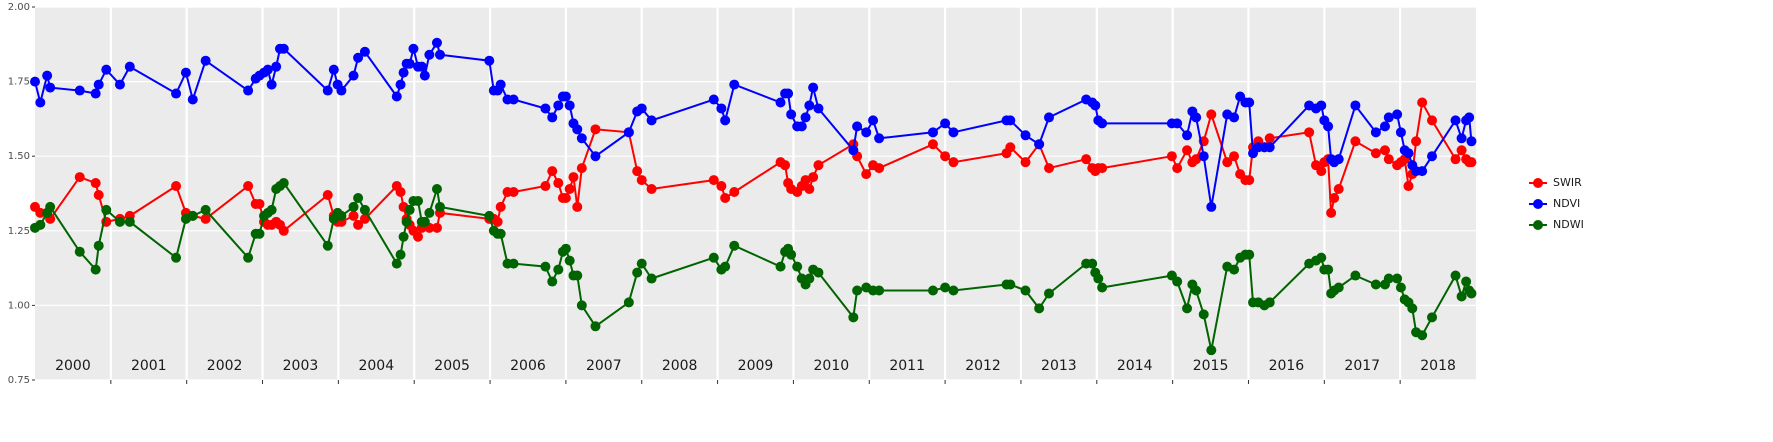 Image resolution: width=1773 pixels, height=442 pixels. What do you see at coordinates (1538, 225) in the screenshot?
I see `legend-marker` at bounding box center [1538, 225].